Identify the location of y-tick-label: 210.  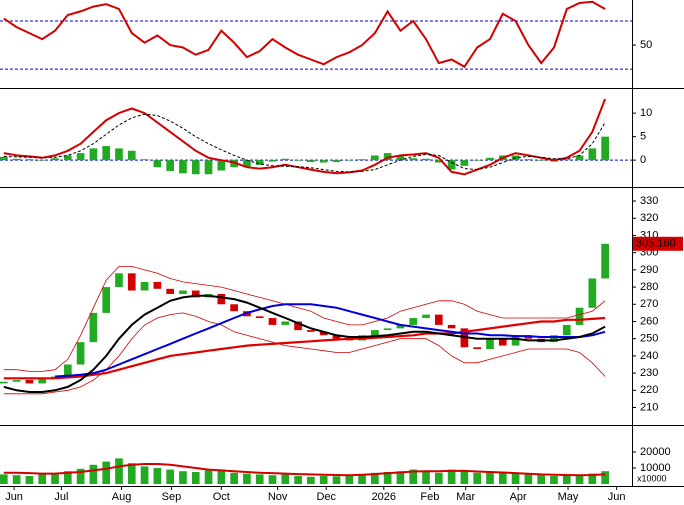
(649, 407).